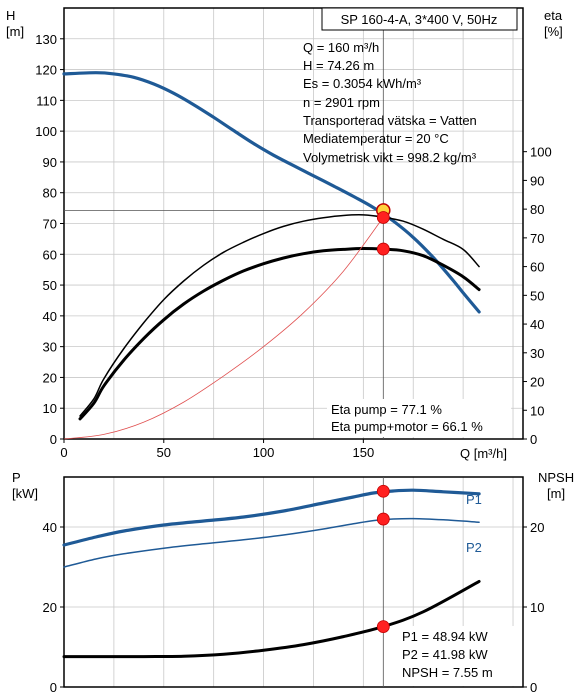 This screenshot has width=585, height=697. Describe the element at coordinates (407, 426) in the screenshot. I see `eta-total-readout: Eta pump+motor = 66.1 %` at that location.